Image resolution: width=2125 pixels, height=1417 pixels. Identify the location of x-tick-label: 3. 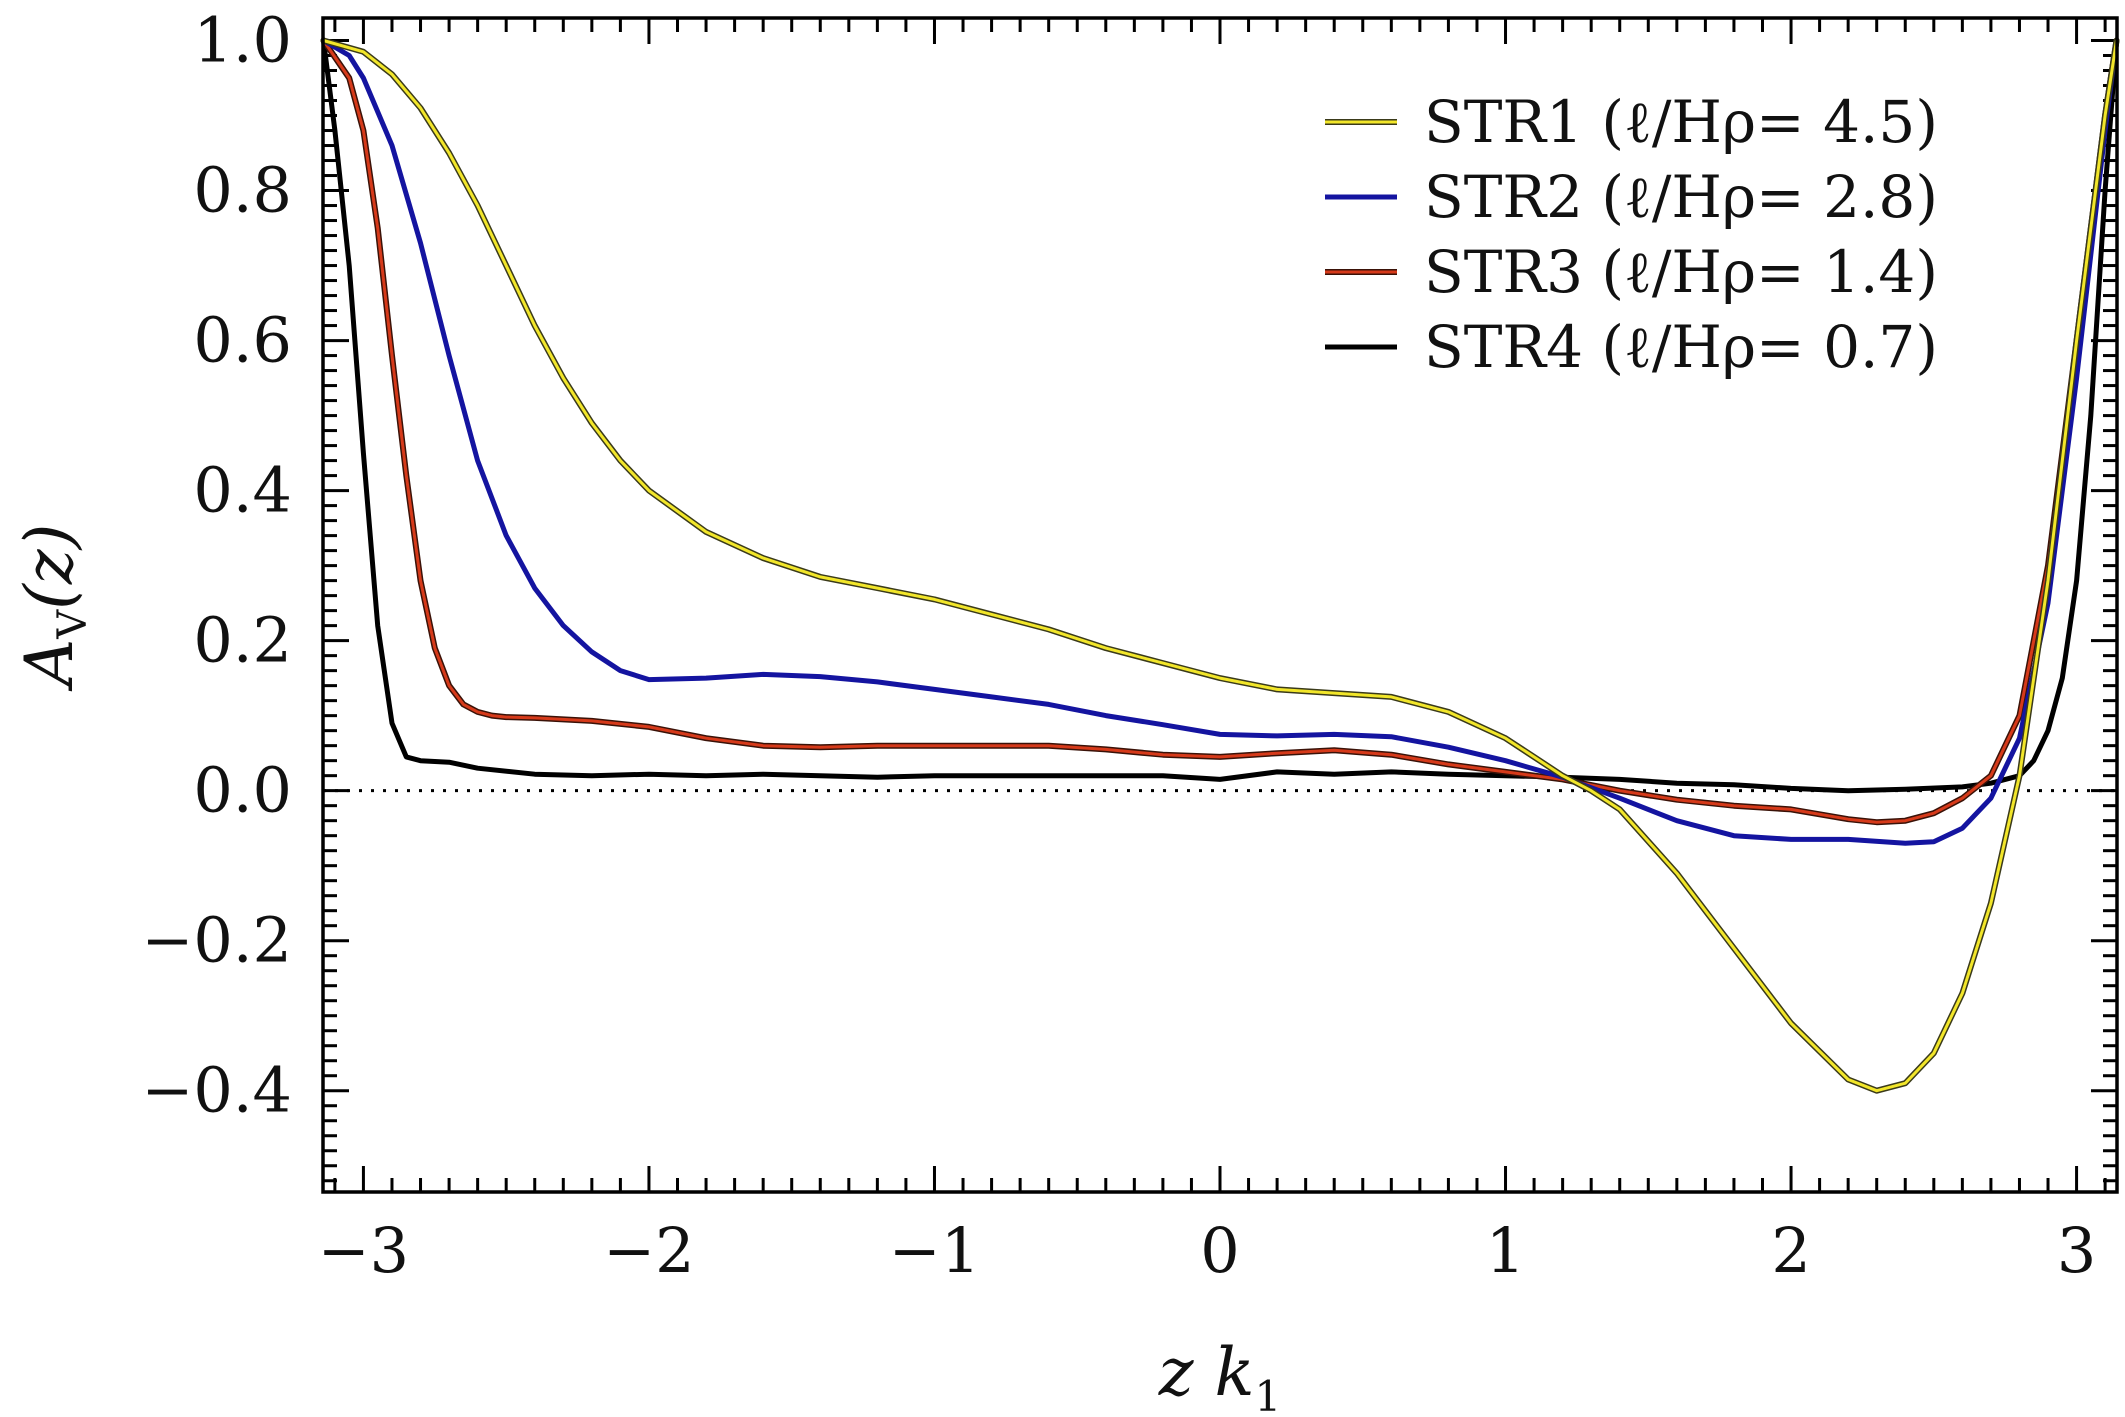
(2076, 1250).